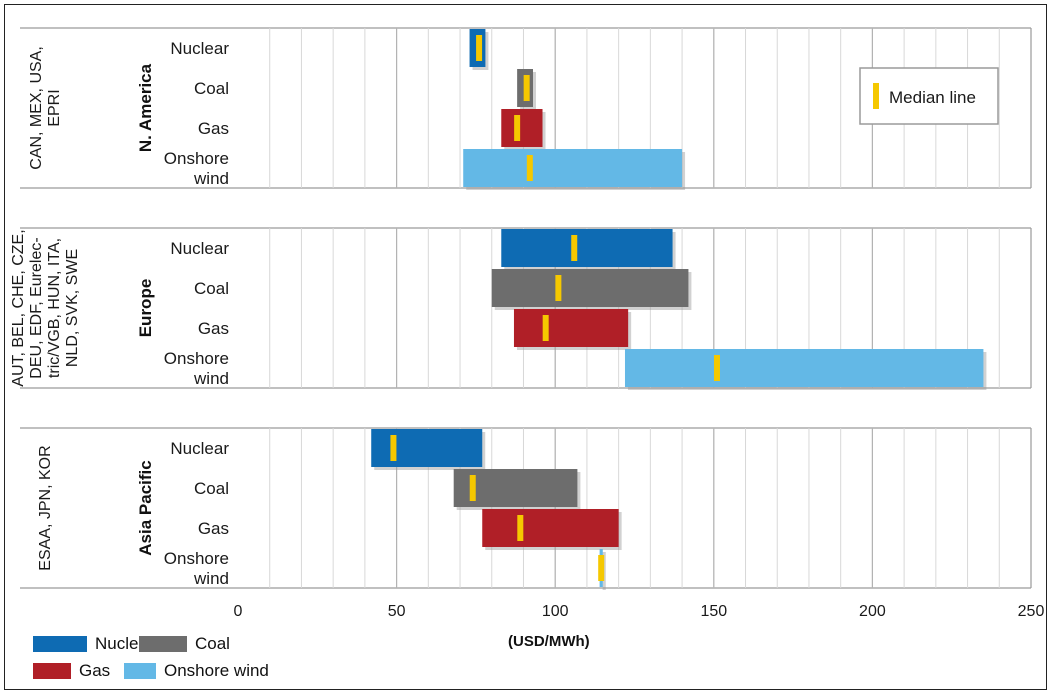 This screenshot has width=1052, height=694. Describe the element at coordinates (713, 611) in the screenshot. I see `x-tick-label: 150` at that location.